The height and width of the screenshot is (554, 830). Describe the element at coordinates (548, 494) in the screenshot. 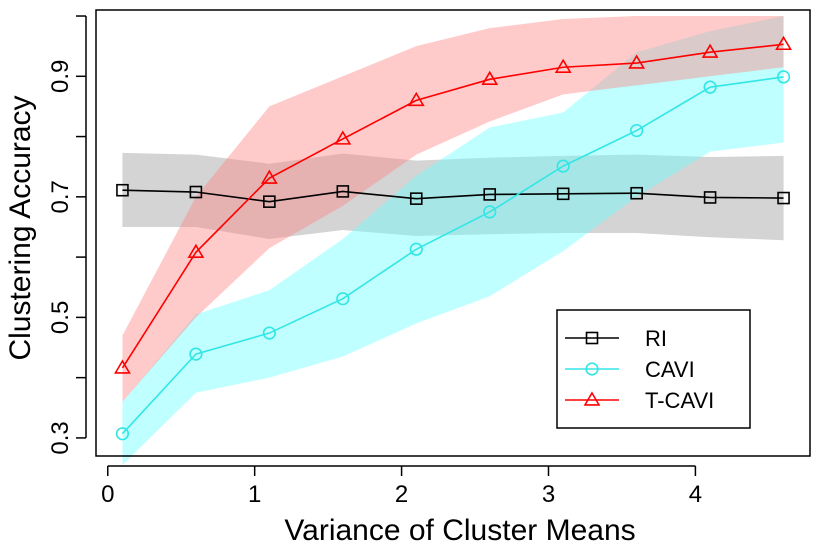

I see `x-tick-label: 3` at that location.